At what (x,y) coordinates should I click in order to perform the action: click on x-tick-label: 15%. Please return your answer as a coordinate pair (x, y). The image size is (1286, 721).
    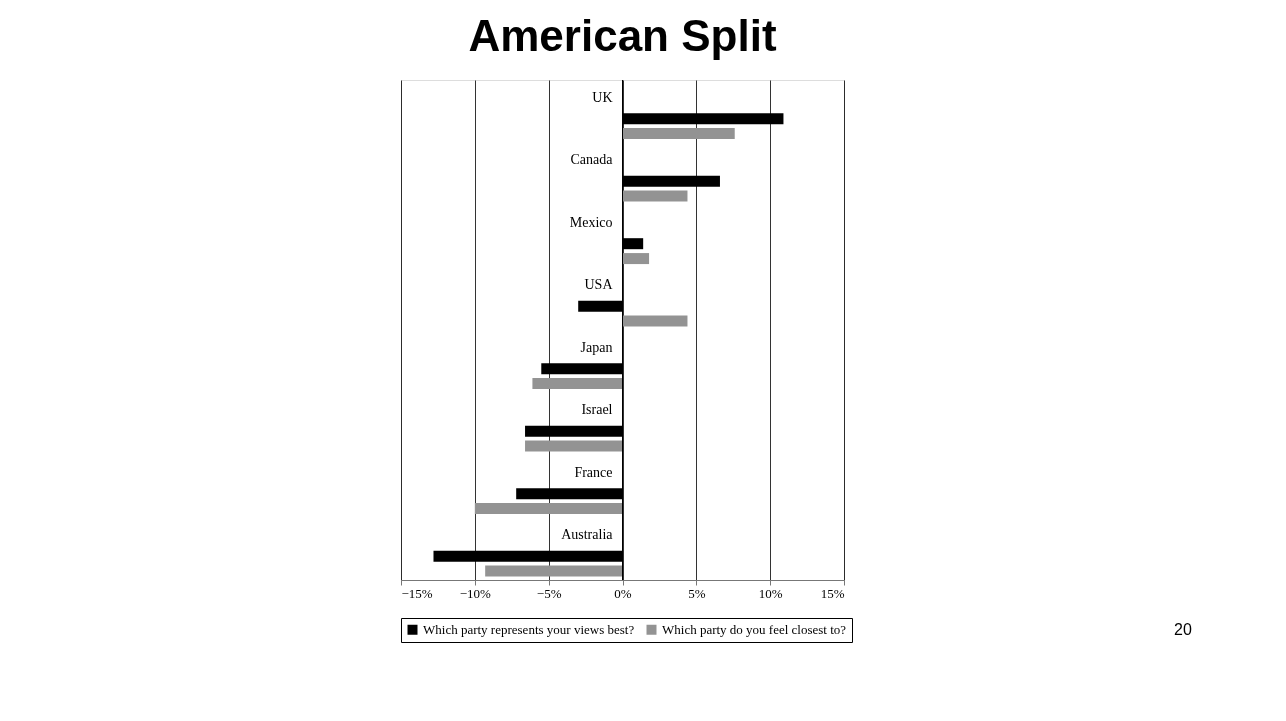
    Looking at the image, I should click on (832, 593).